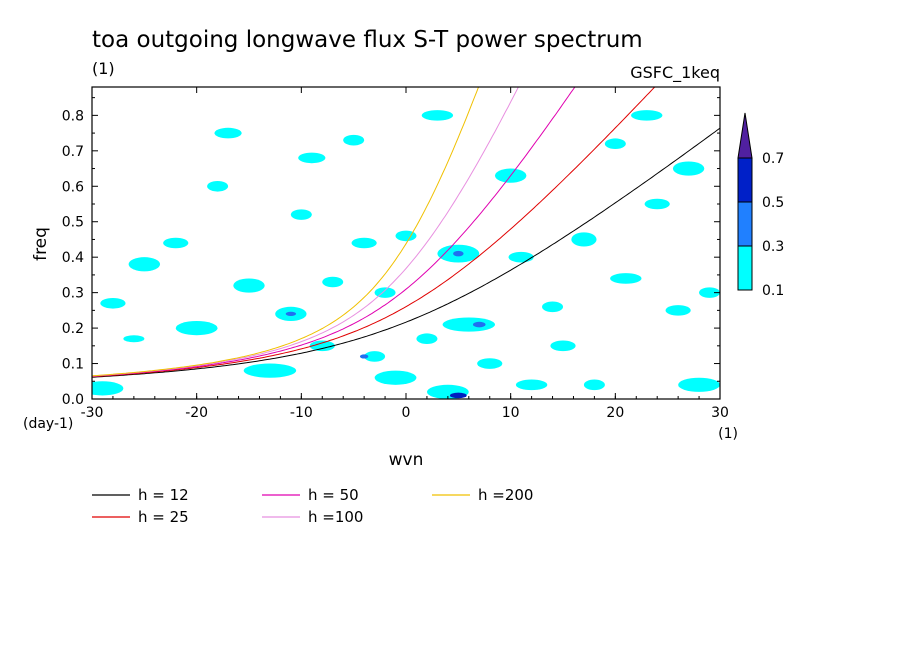  Describe the element at coordinates (406, 460) in the screenshot. I see `x-axis-label: wvn` at that location.